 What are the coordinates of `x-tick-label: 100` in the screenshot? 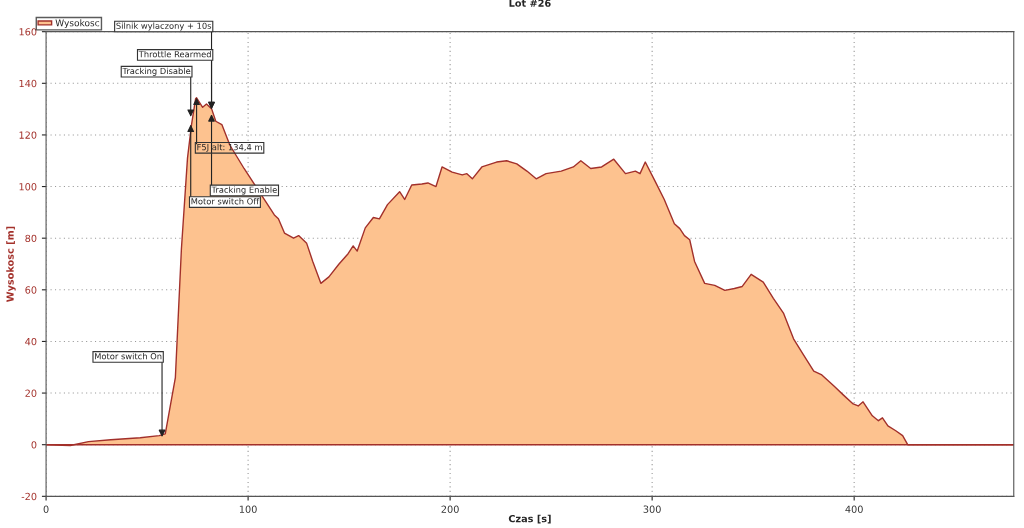 It's located at (248, 509).